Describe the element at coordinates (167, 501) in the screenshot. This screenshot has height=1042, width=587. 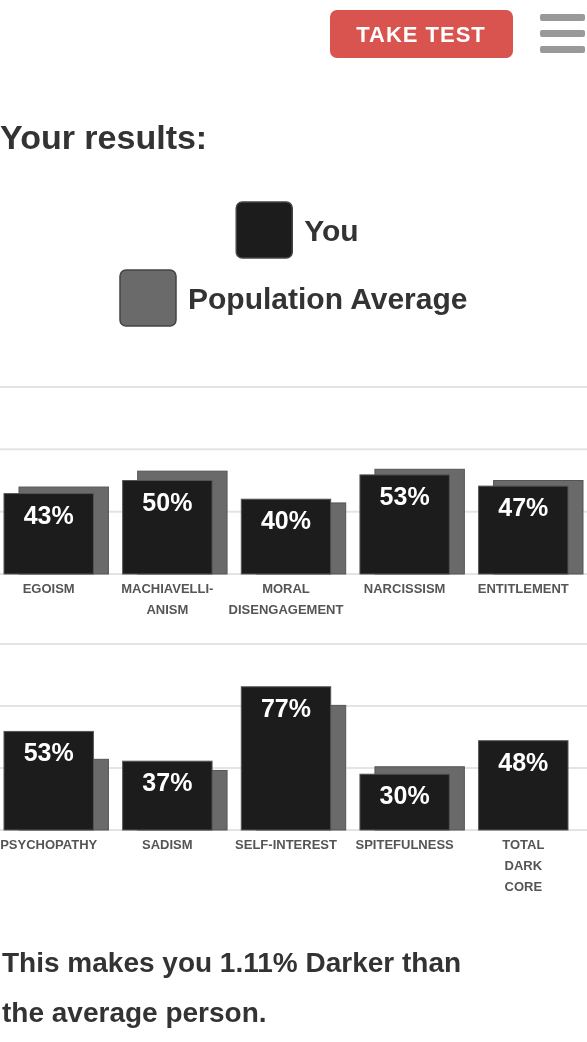
I see `data-label: 50%` at that location.